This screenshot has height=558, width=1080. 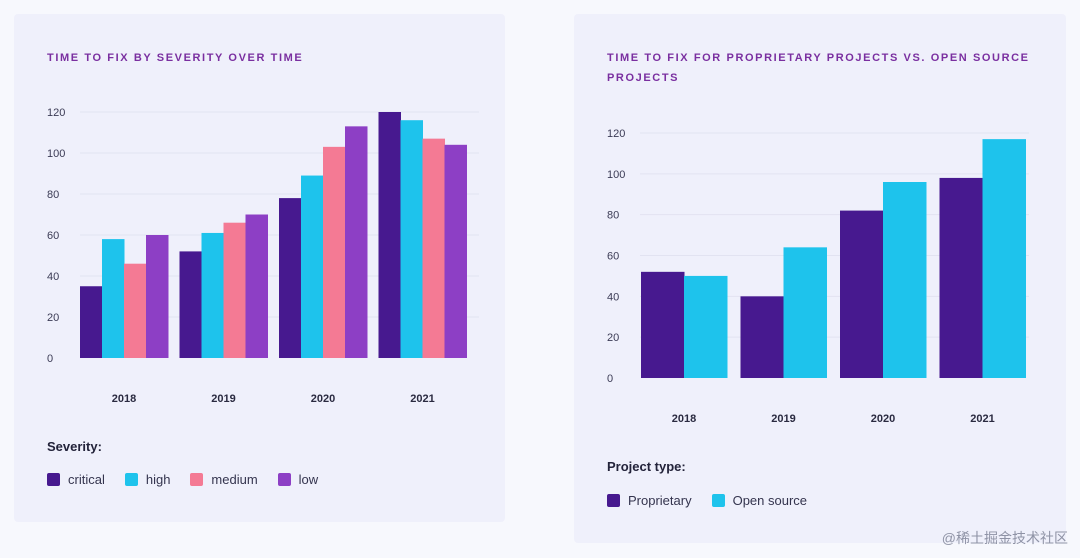 What do you see at coordinates (256, 286) in the screenshot?
I see `bar-2019-low` at bounding box center [256, 286].